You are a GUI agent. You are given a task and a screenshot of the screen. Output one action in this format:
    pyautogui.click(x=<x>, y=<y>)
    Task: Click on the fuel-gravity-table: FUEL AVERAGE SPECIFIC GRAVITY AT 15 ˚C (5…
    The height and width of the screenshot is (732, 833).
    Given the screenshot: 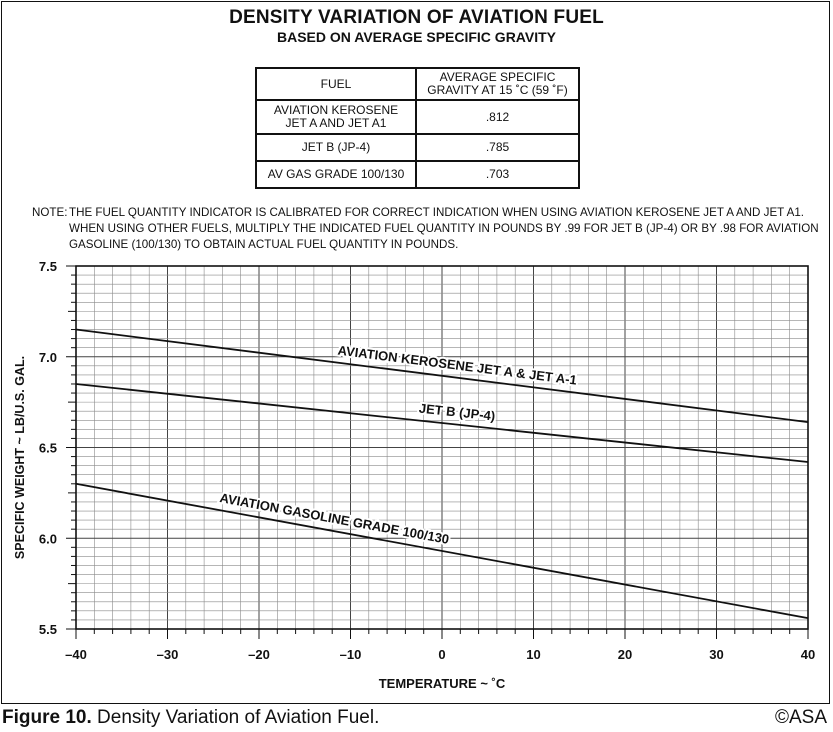 What is the action you would take?
    pyautogui.click(x=417, y=128)
    